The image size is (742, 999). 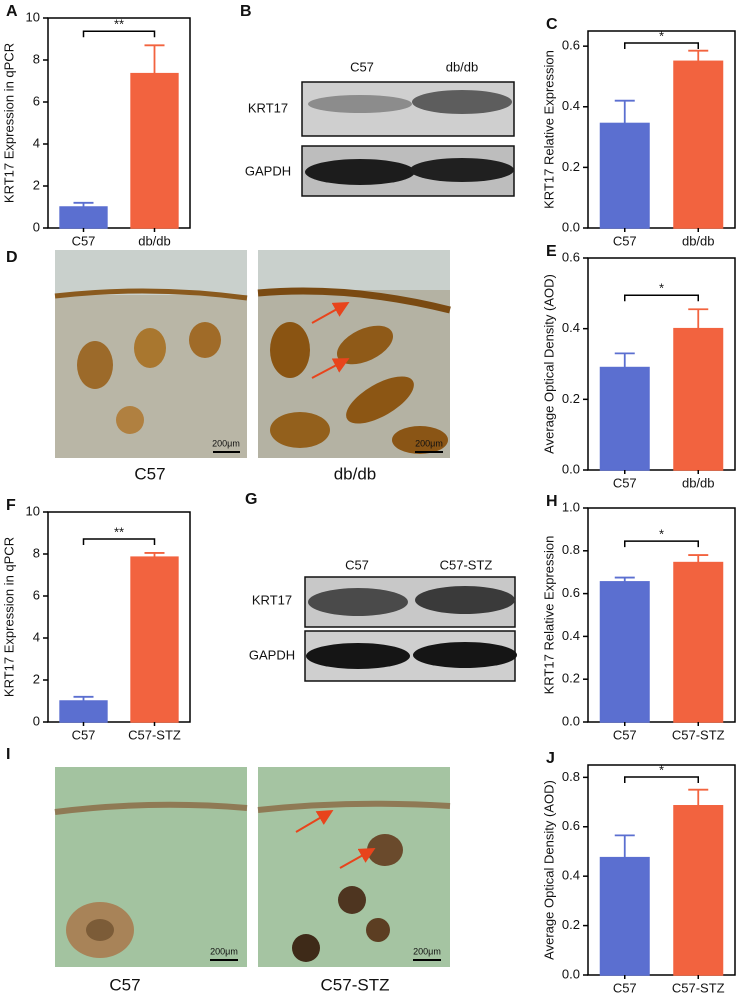 I want to click on panel-letter: E, so click(x=551, y=251).